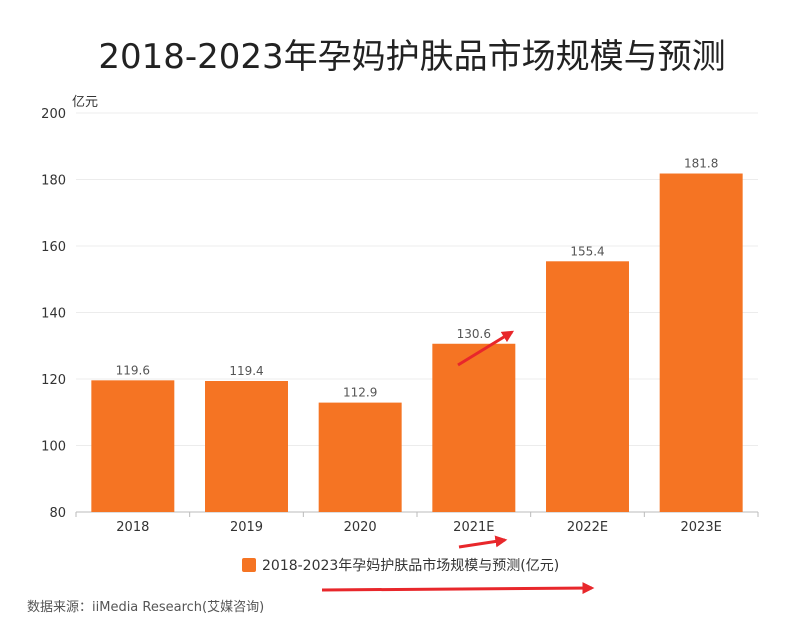 The height and width of the screenshot is (634, 810). What do you see at coordinates (474, 334) in the screenshot?
I see `bar-value-label: 130.6` at bounding box center [474, 334].